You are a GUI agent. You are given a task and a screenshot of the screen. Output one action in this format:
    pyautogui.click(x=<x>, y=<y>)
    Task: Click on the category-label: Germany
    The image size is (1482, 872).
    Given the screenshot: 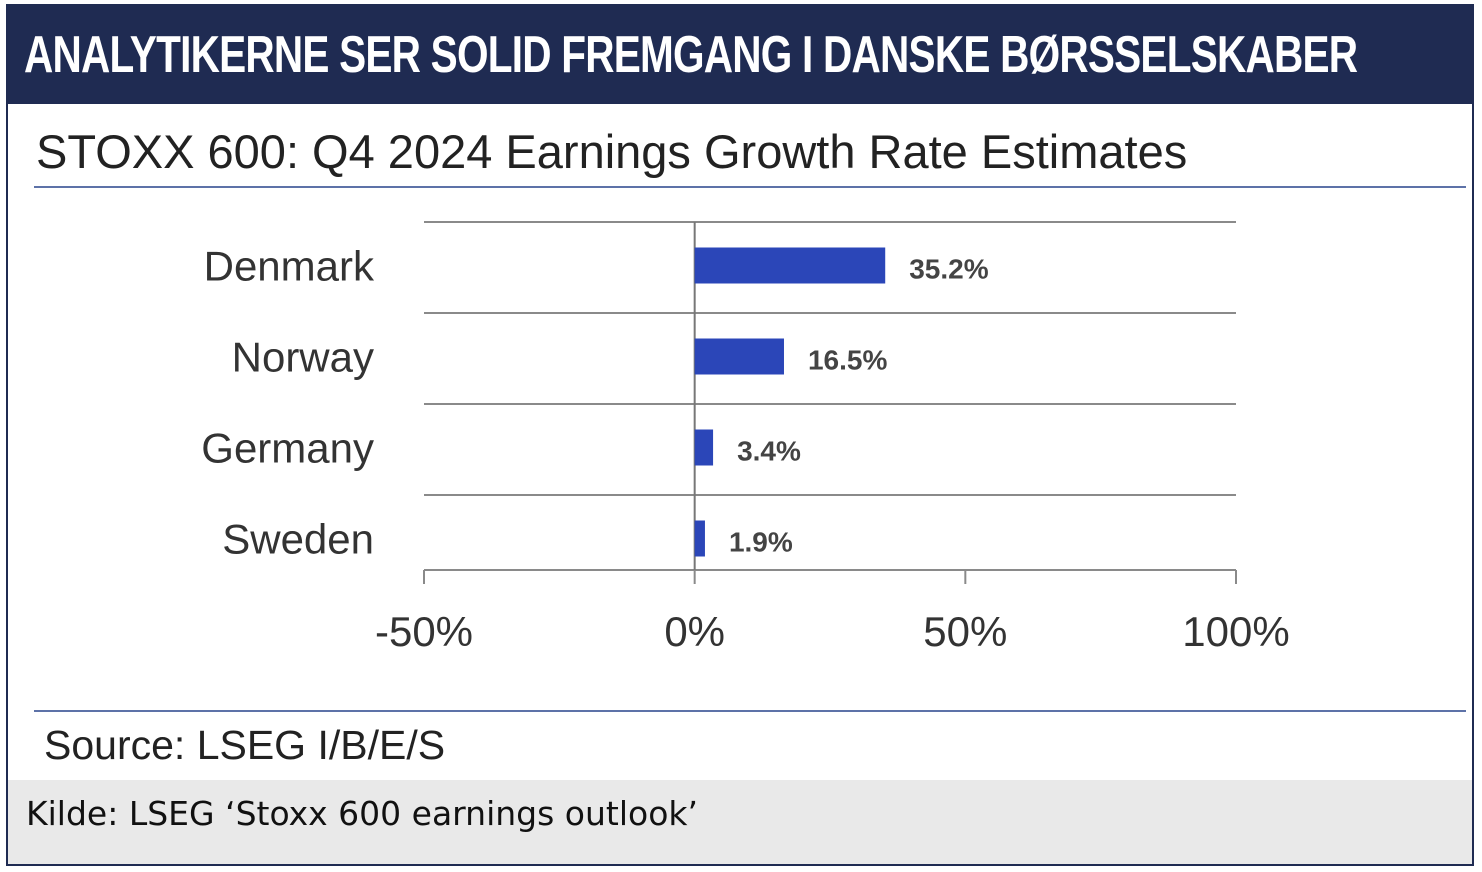 What is the action you would take?
    pyautogui.click(x=287, y=448)
    